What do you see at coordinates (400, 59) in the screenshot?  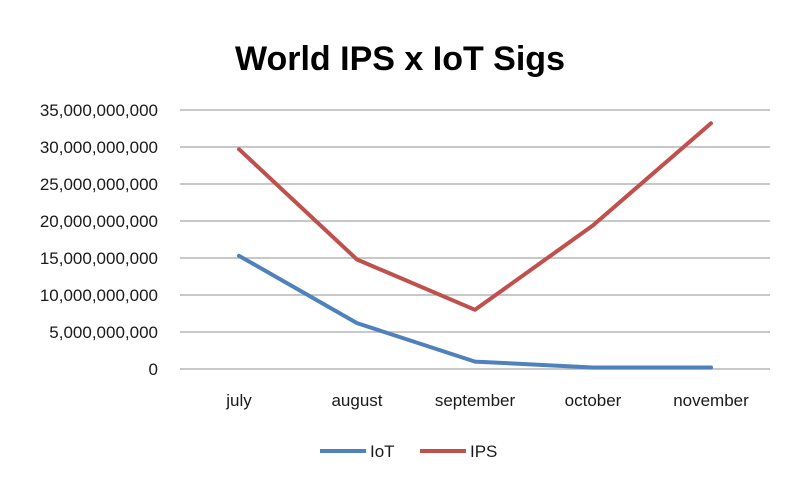 I see `chart-title: World IPS x IoT Sigs` at bounding box center [400, 59].